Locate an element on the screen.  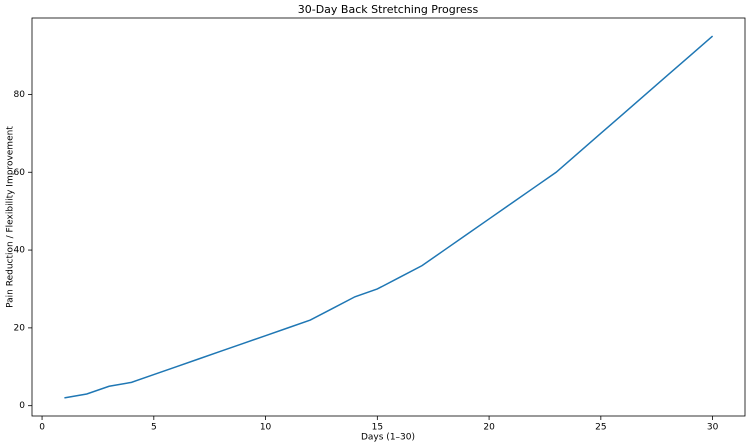
y-tick-label: 20 is located at coordinates (20, 328).